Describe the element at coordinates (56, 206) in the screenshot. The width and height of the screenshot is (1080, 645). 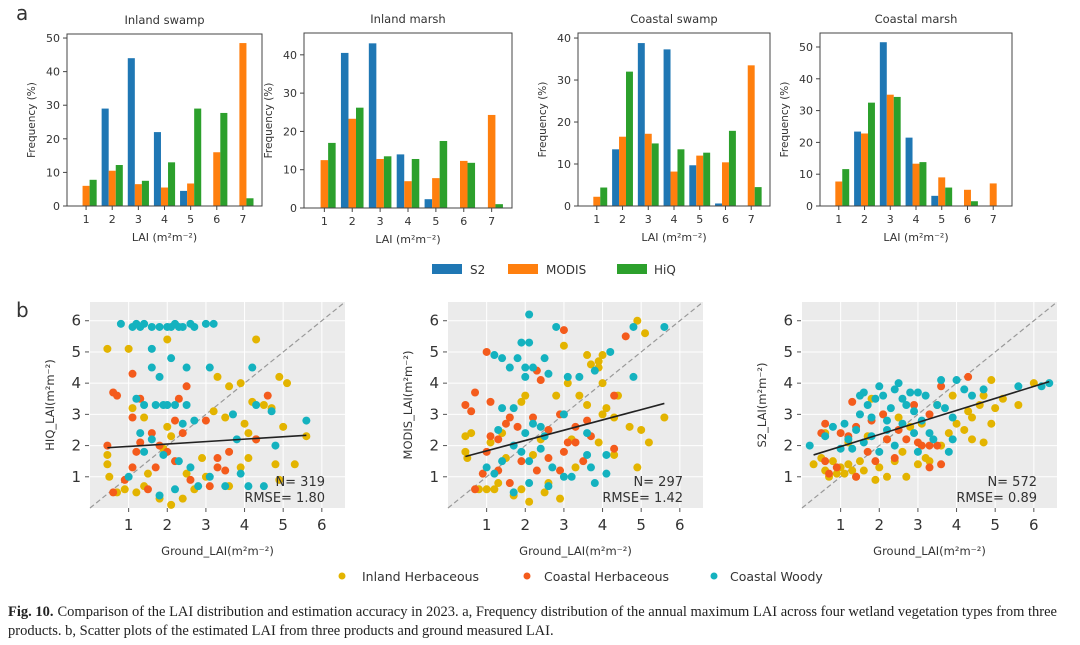
I see `y-tick-label: 0` at that location.